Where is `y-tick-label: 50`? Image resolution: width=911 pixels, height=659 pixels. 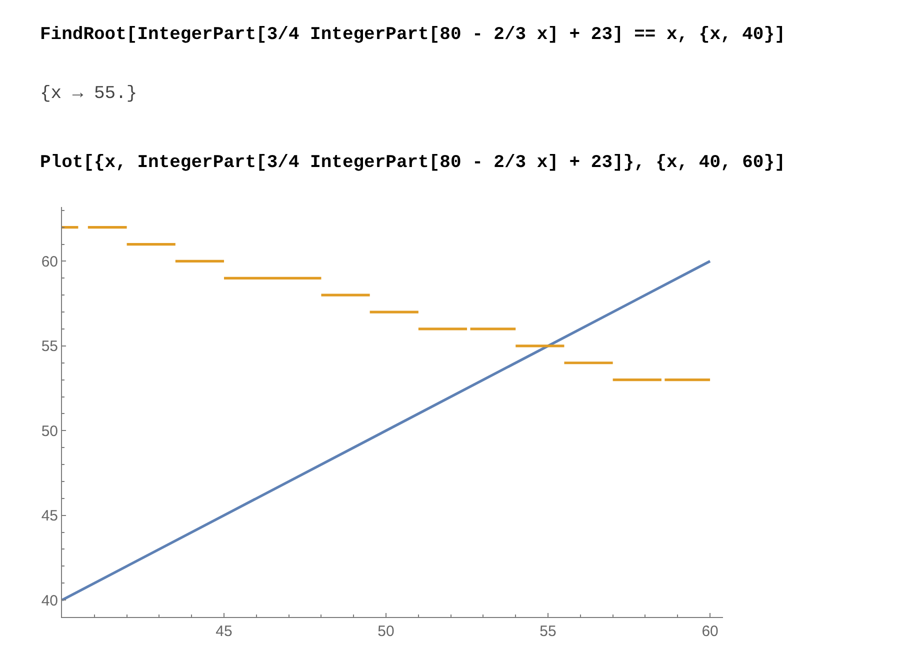
y-tick-label: 50 is located at coordinates (49, 431).